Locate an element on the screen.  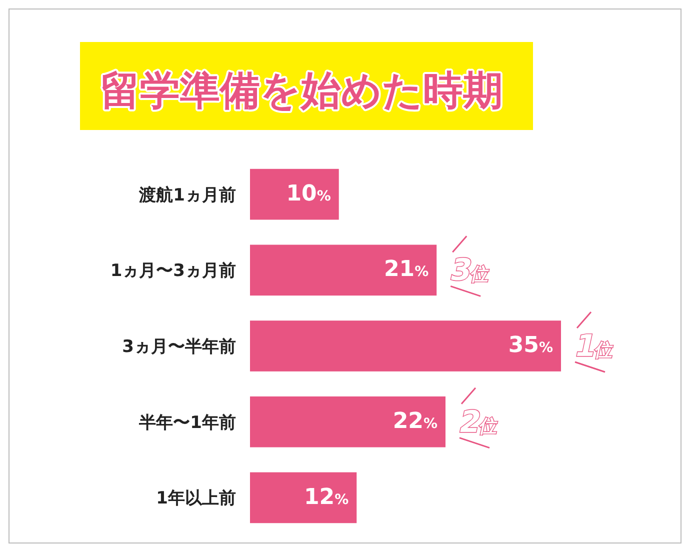
annotation: 3位 is located at coordinates (469, 270).